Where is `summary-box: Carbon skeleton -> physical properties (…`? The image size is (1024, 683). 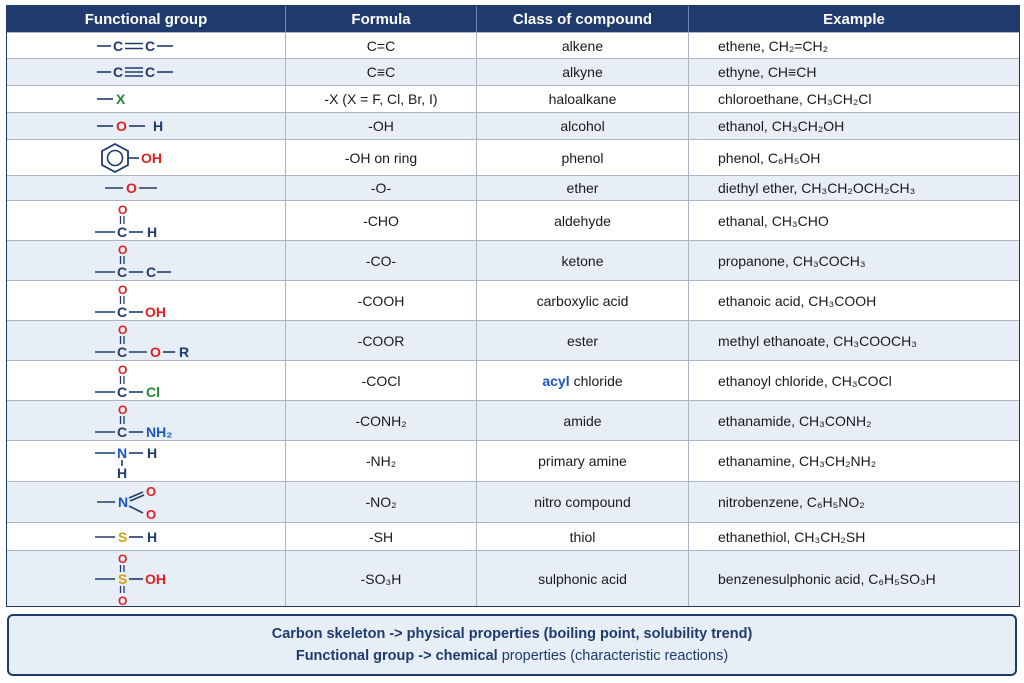 summary-box: Carbon skeleton -> physical properties (… is located at coordinates (512, 645).